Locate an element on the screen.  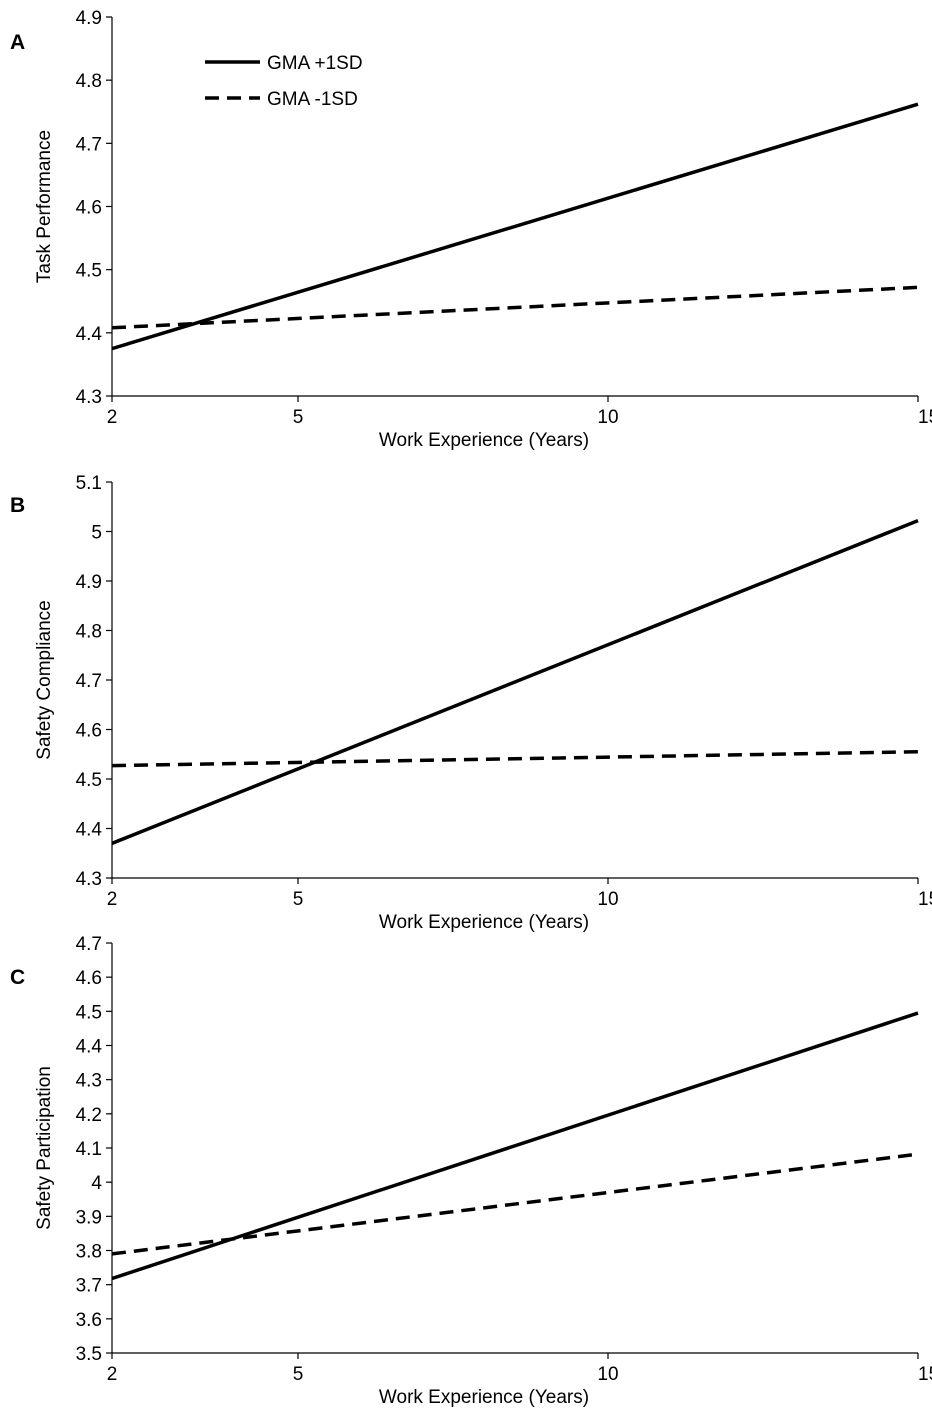
legend: GMA +1SD GMA -1SD is located at coordinates (284, 81).